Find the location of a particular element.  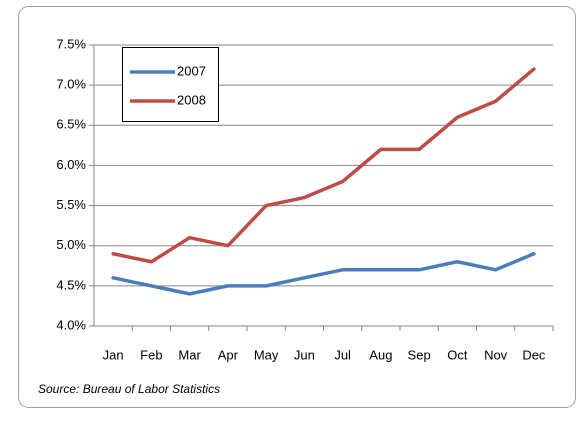

x-tick-label: Aug is located at coordinates (380, 354).